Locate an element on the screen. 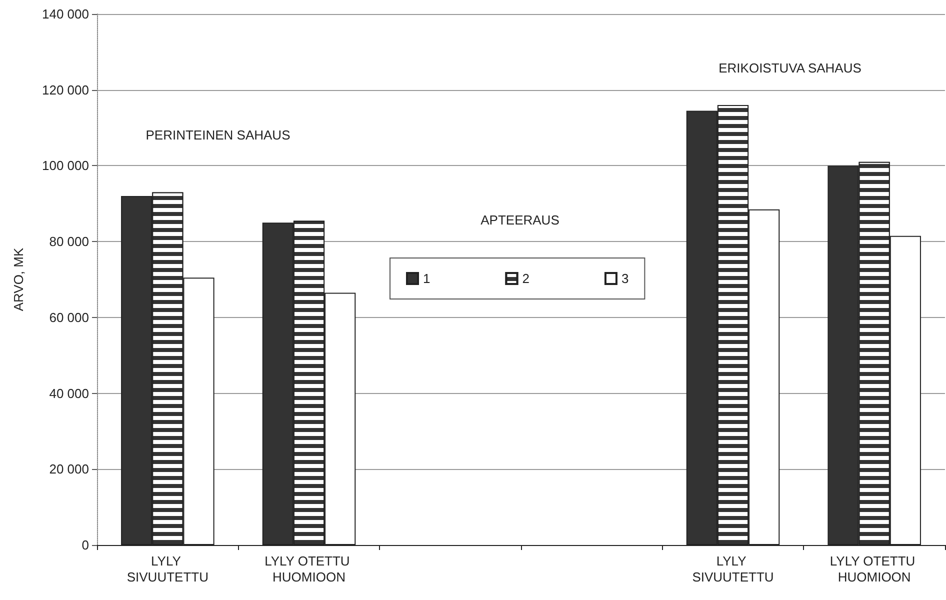 This screenshot has width=946, height=600. y-tick-label: 20 000 is located at coordinates (69, 469).